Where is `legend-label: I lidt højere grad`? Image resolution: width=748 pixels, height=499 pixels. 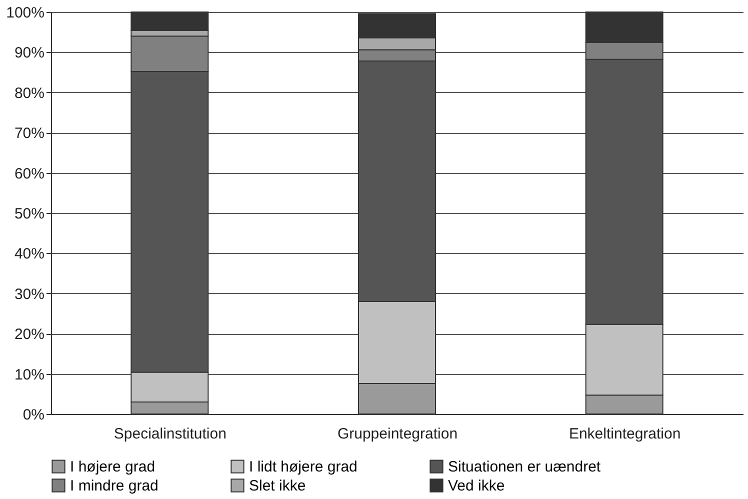
legend-label: I lidt højere grad is located at coordinates (303, 467).